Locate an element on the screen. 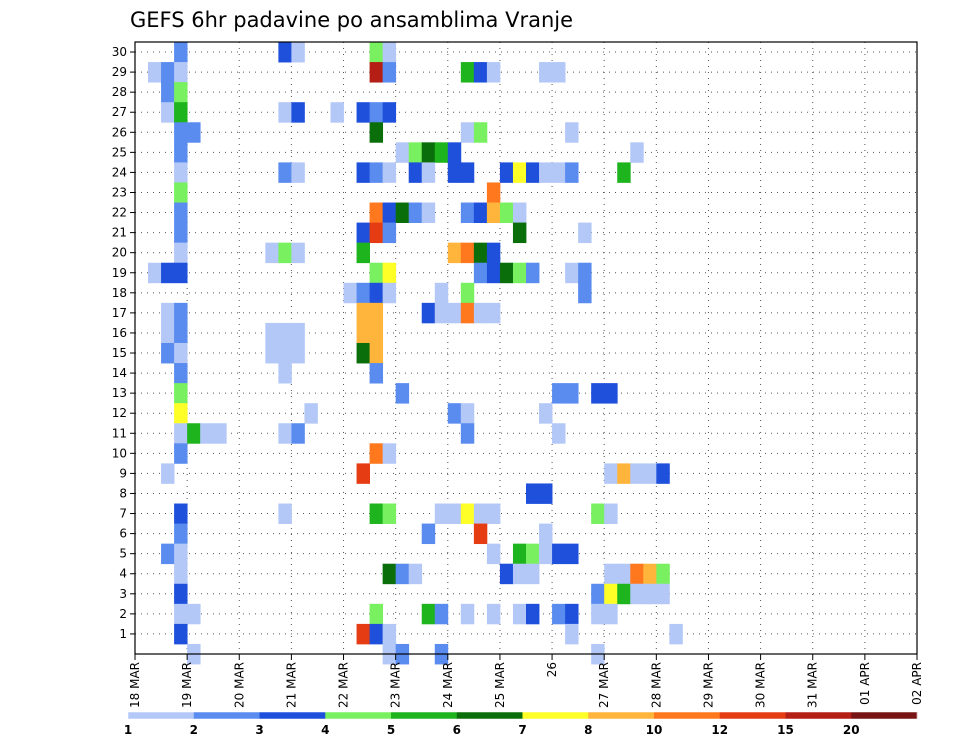 Image resolution: width=960 pixels, height=746 pixels. legend-label: 10 is located at coordinates (654, 730).